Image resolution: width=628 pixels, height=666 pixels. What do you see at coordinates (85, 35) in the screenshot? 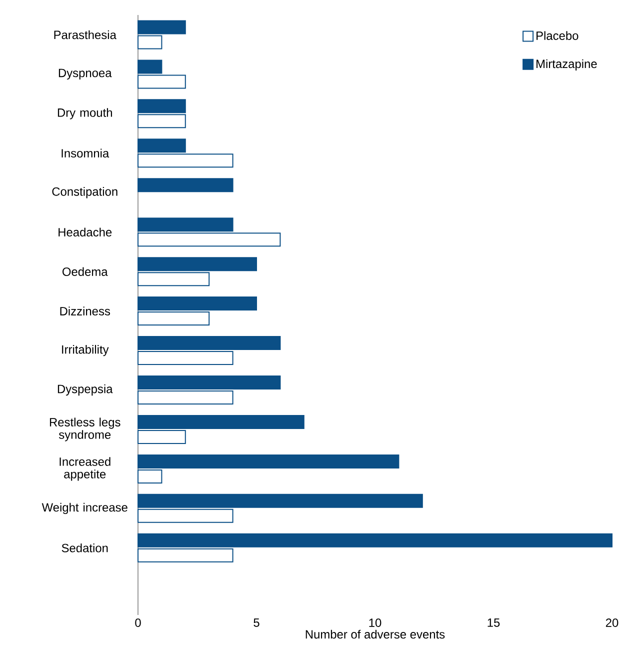
I see `y-tick-label: Parasthesia` at bounding box center [85, 35].